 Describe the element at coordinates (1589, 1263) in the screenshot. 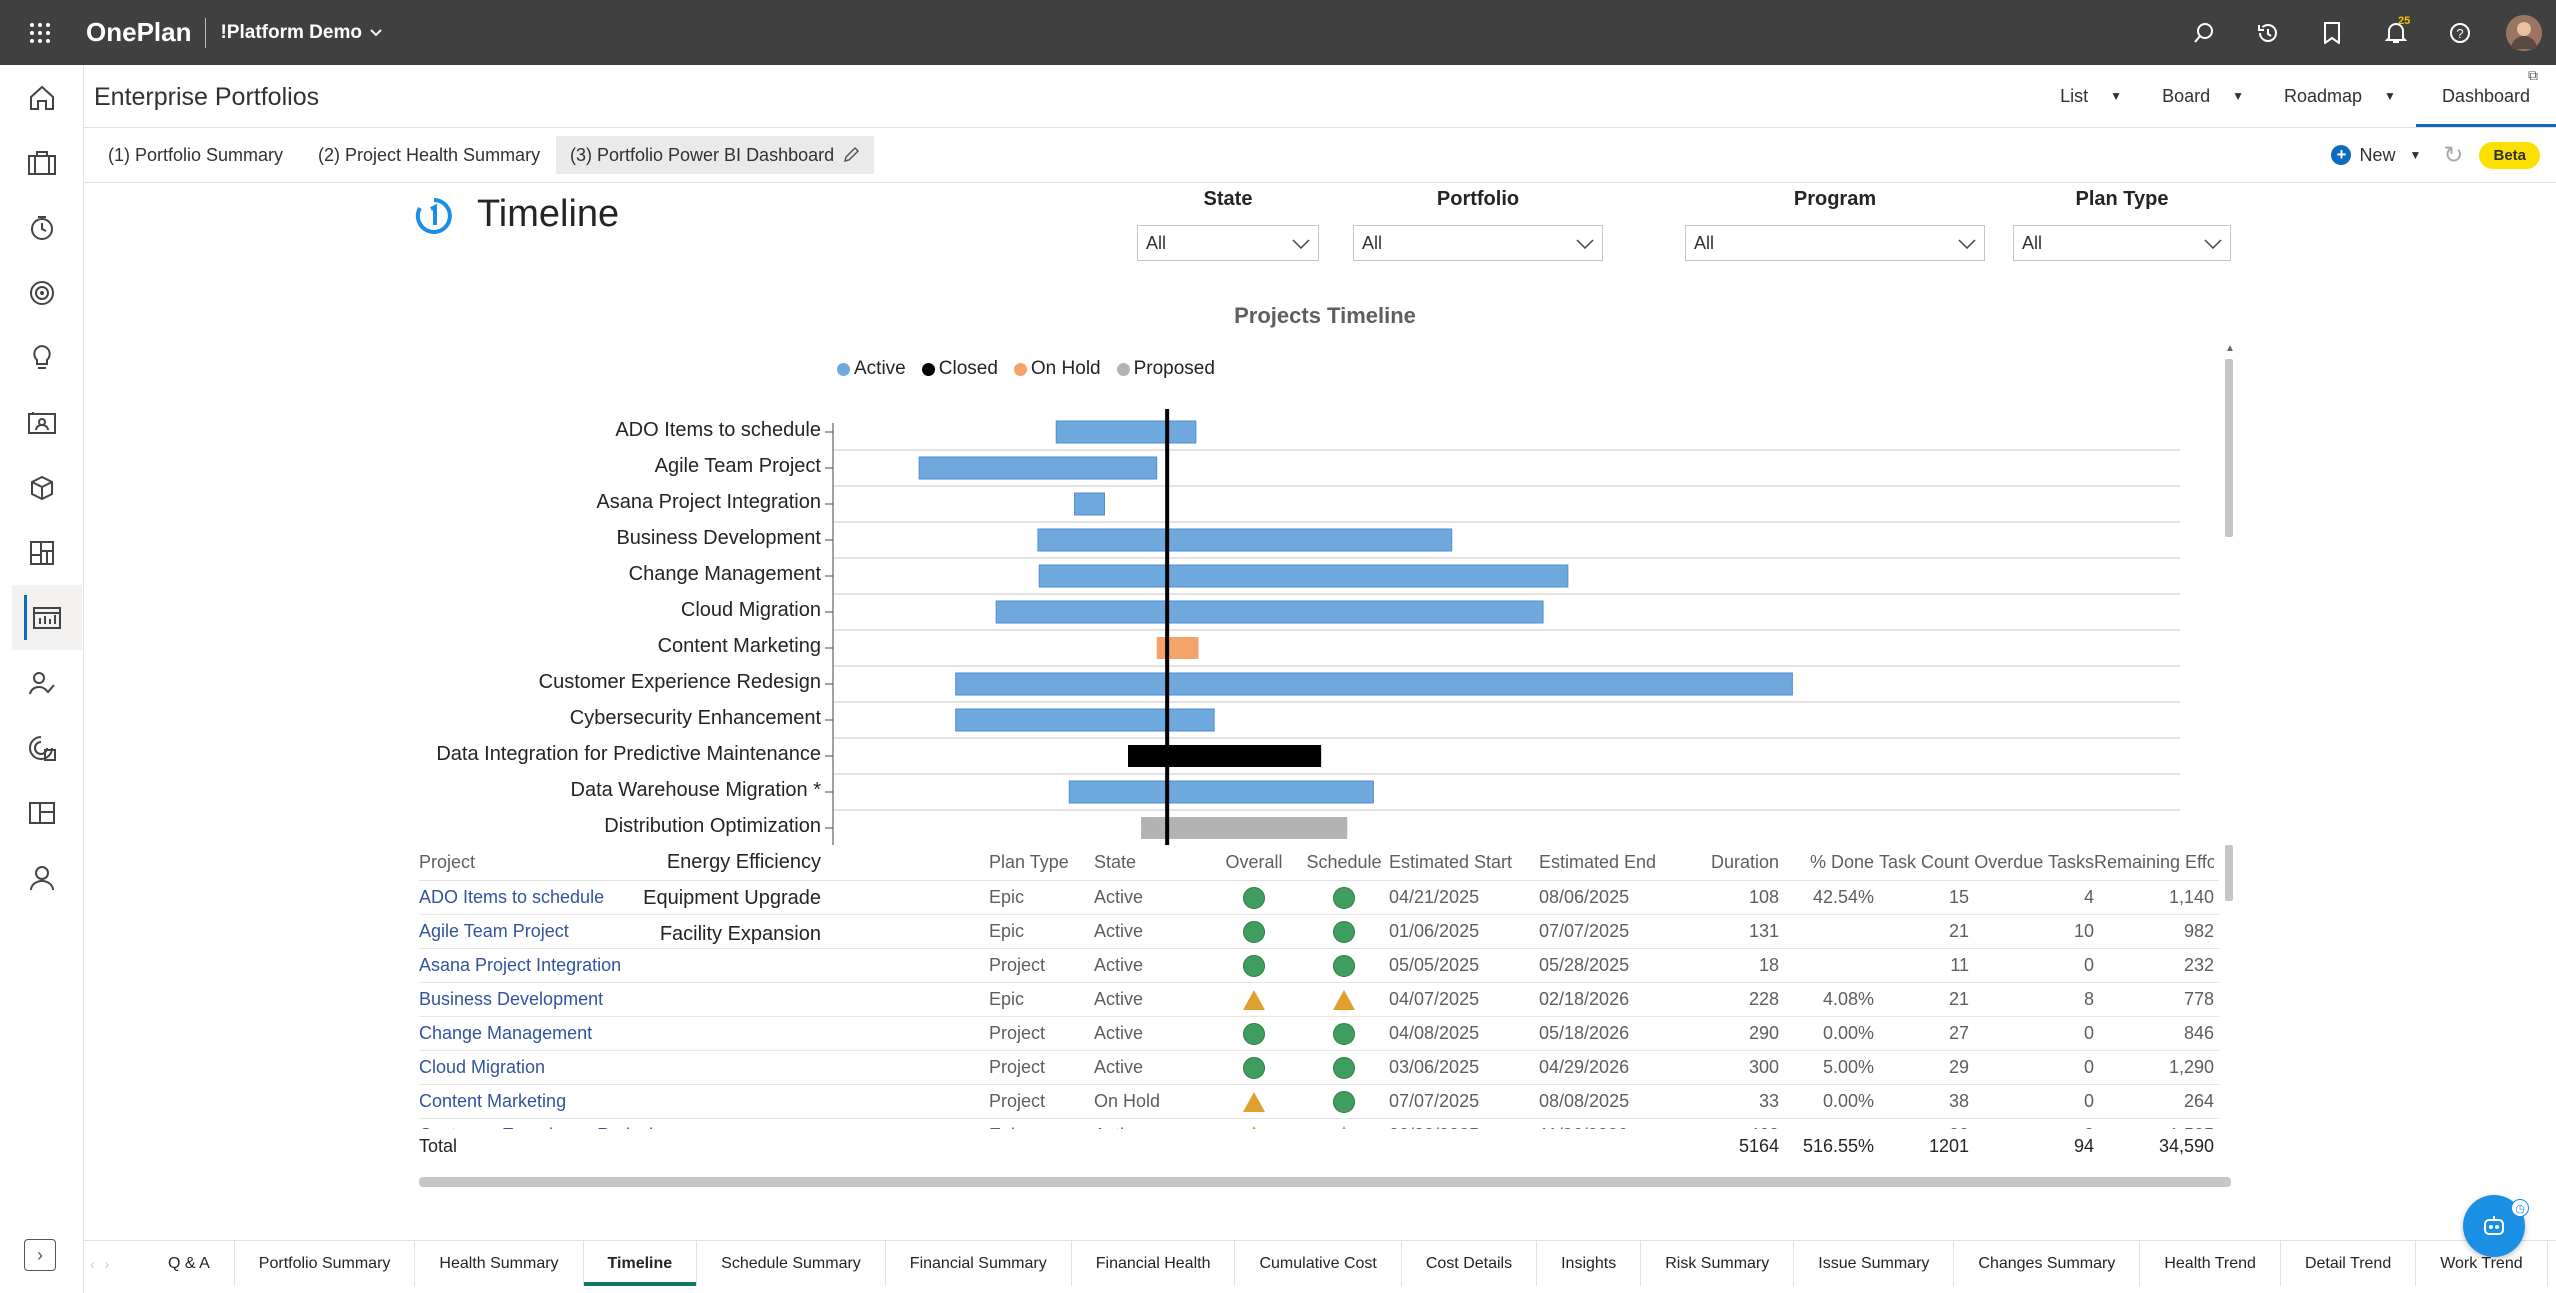

I see `report-tab-insights: Insights` at that location.